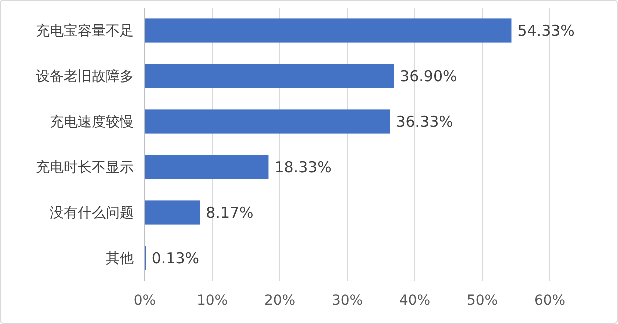  I want to click on y-tick-label: 充电速度较慢, so click(92, 122).